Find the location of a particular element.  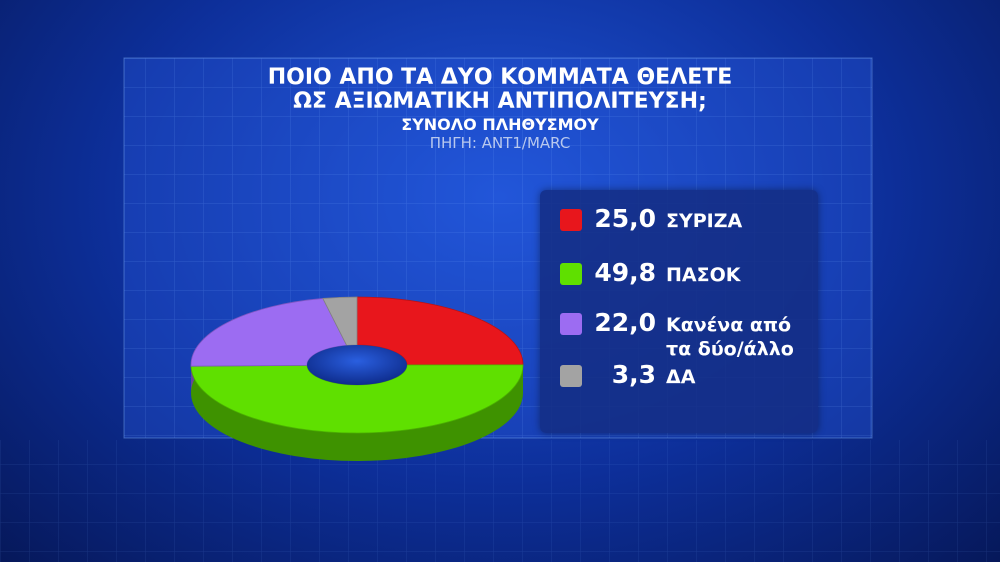

value-label: 25,0 is located at coordinates (625, 218).